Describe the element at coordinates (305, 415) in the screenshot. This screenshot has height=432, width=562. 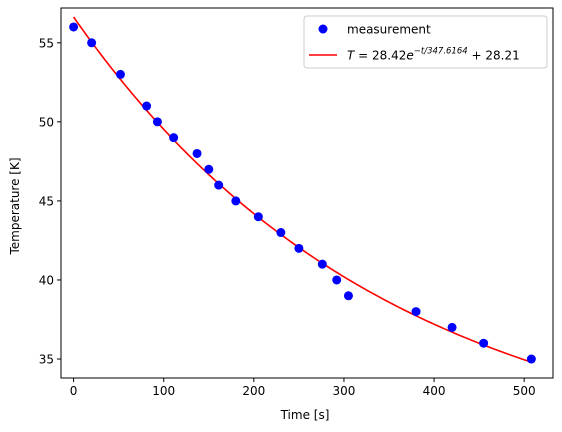
I see `x-axis-label: Time [s]` at that location.